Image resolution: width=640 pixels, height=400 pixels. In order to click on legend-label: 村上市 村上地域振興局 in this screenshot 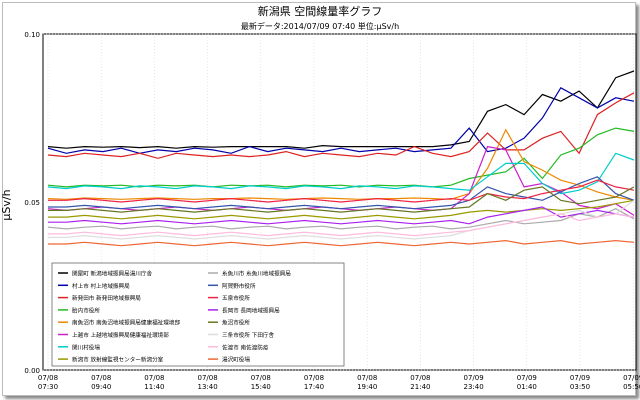, I will do `click(101, 286)`.